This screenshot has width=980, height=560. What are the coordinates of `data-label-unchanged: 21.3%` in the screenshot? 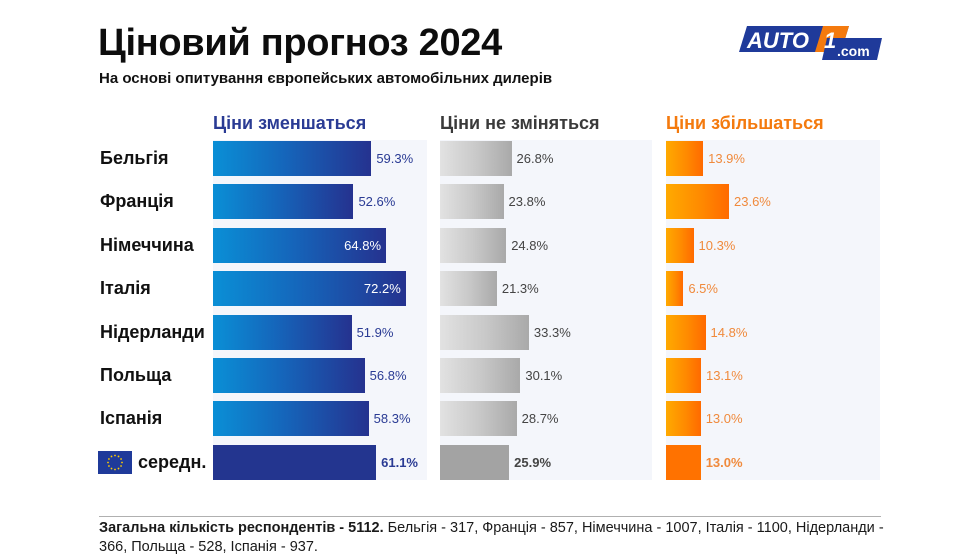 It's located at (520, 289).